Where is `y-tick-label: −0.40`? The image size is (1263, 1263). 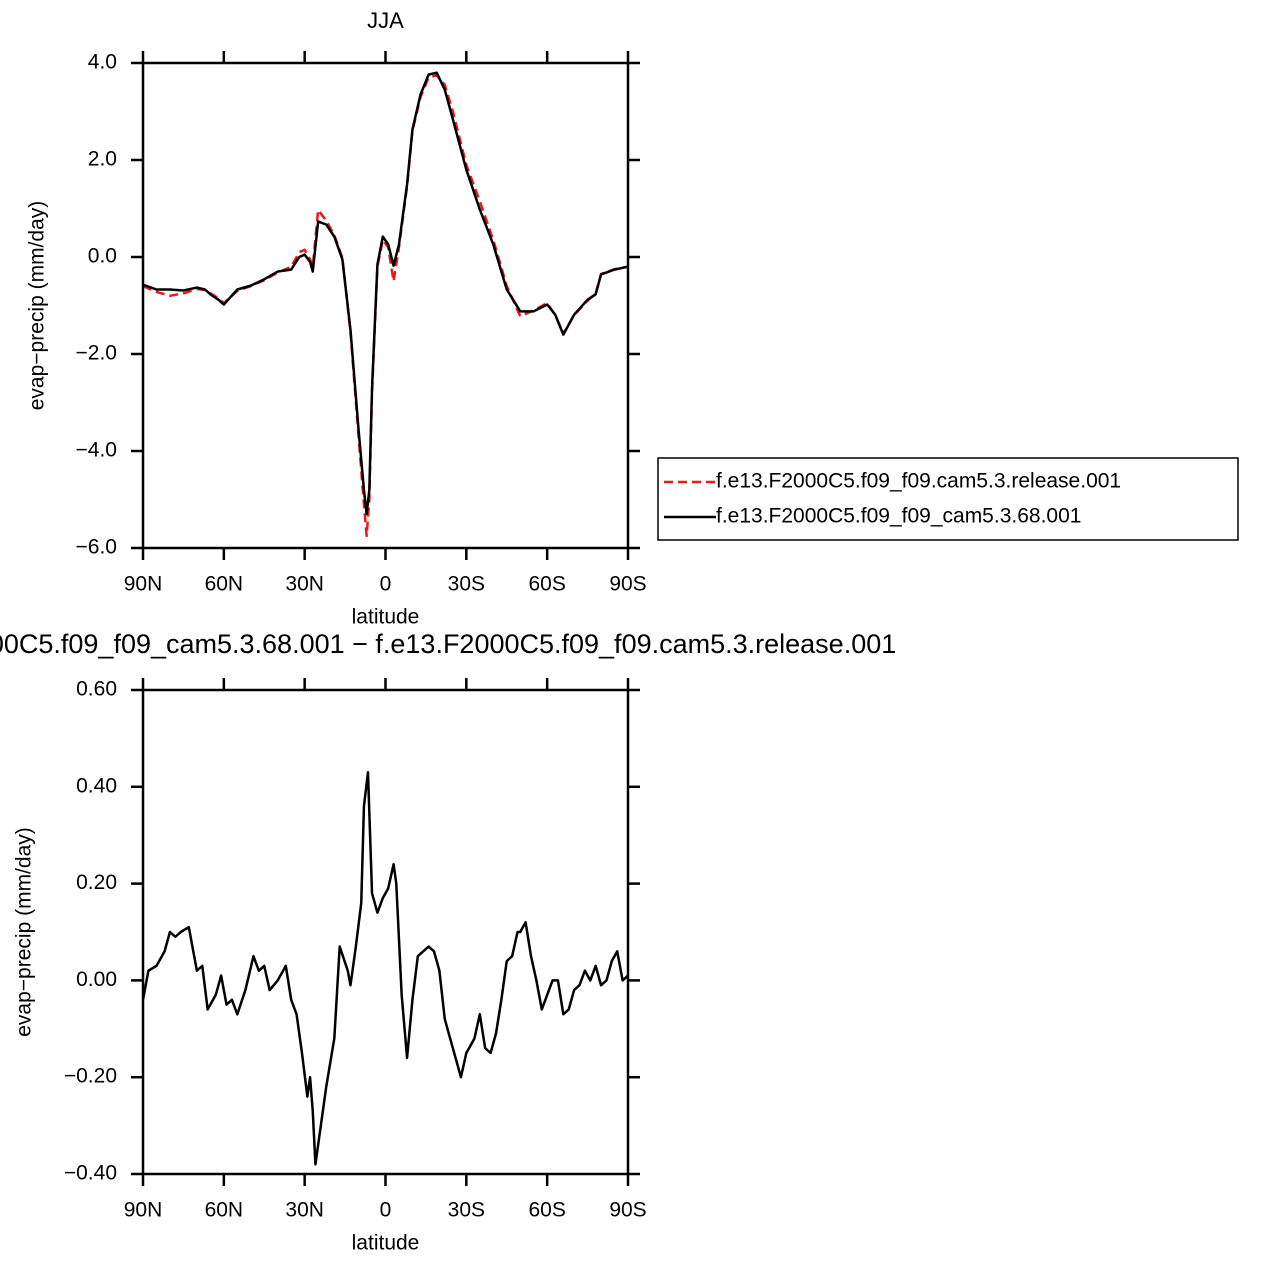
y-tick-label: −0.40 is located at coordinates (90, 1173).